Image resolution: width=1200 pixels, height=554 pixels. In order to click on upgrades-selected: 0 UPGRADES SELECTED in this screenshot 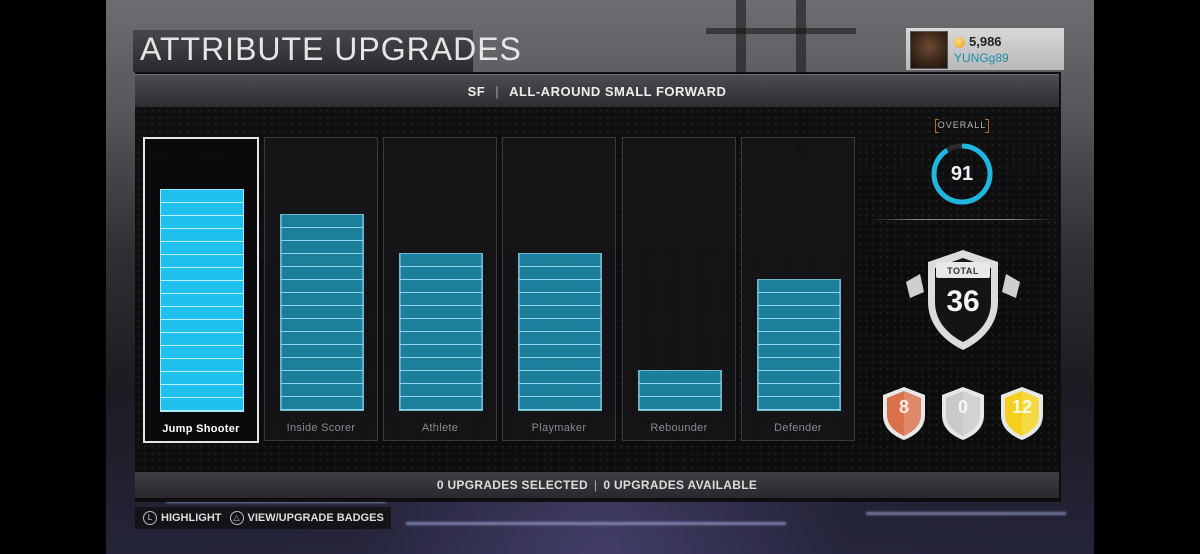, I will do `click(512, 485)`.